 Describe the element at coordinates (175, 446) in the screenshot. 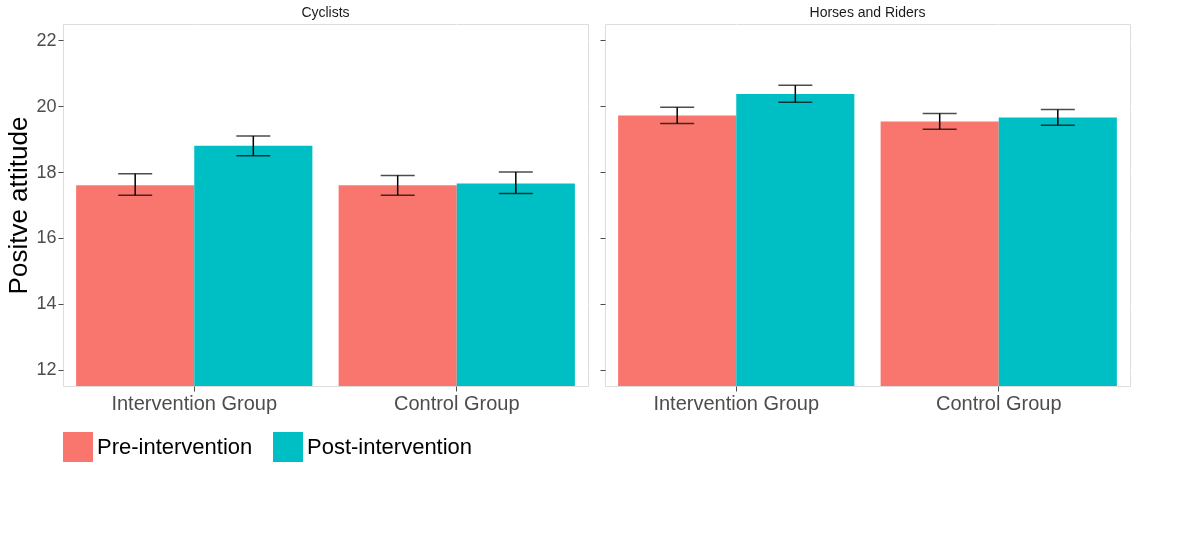

I see `legend-label: Pre-intervention` at that location.